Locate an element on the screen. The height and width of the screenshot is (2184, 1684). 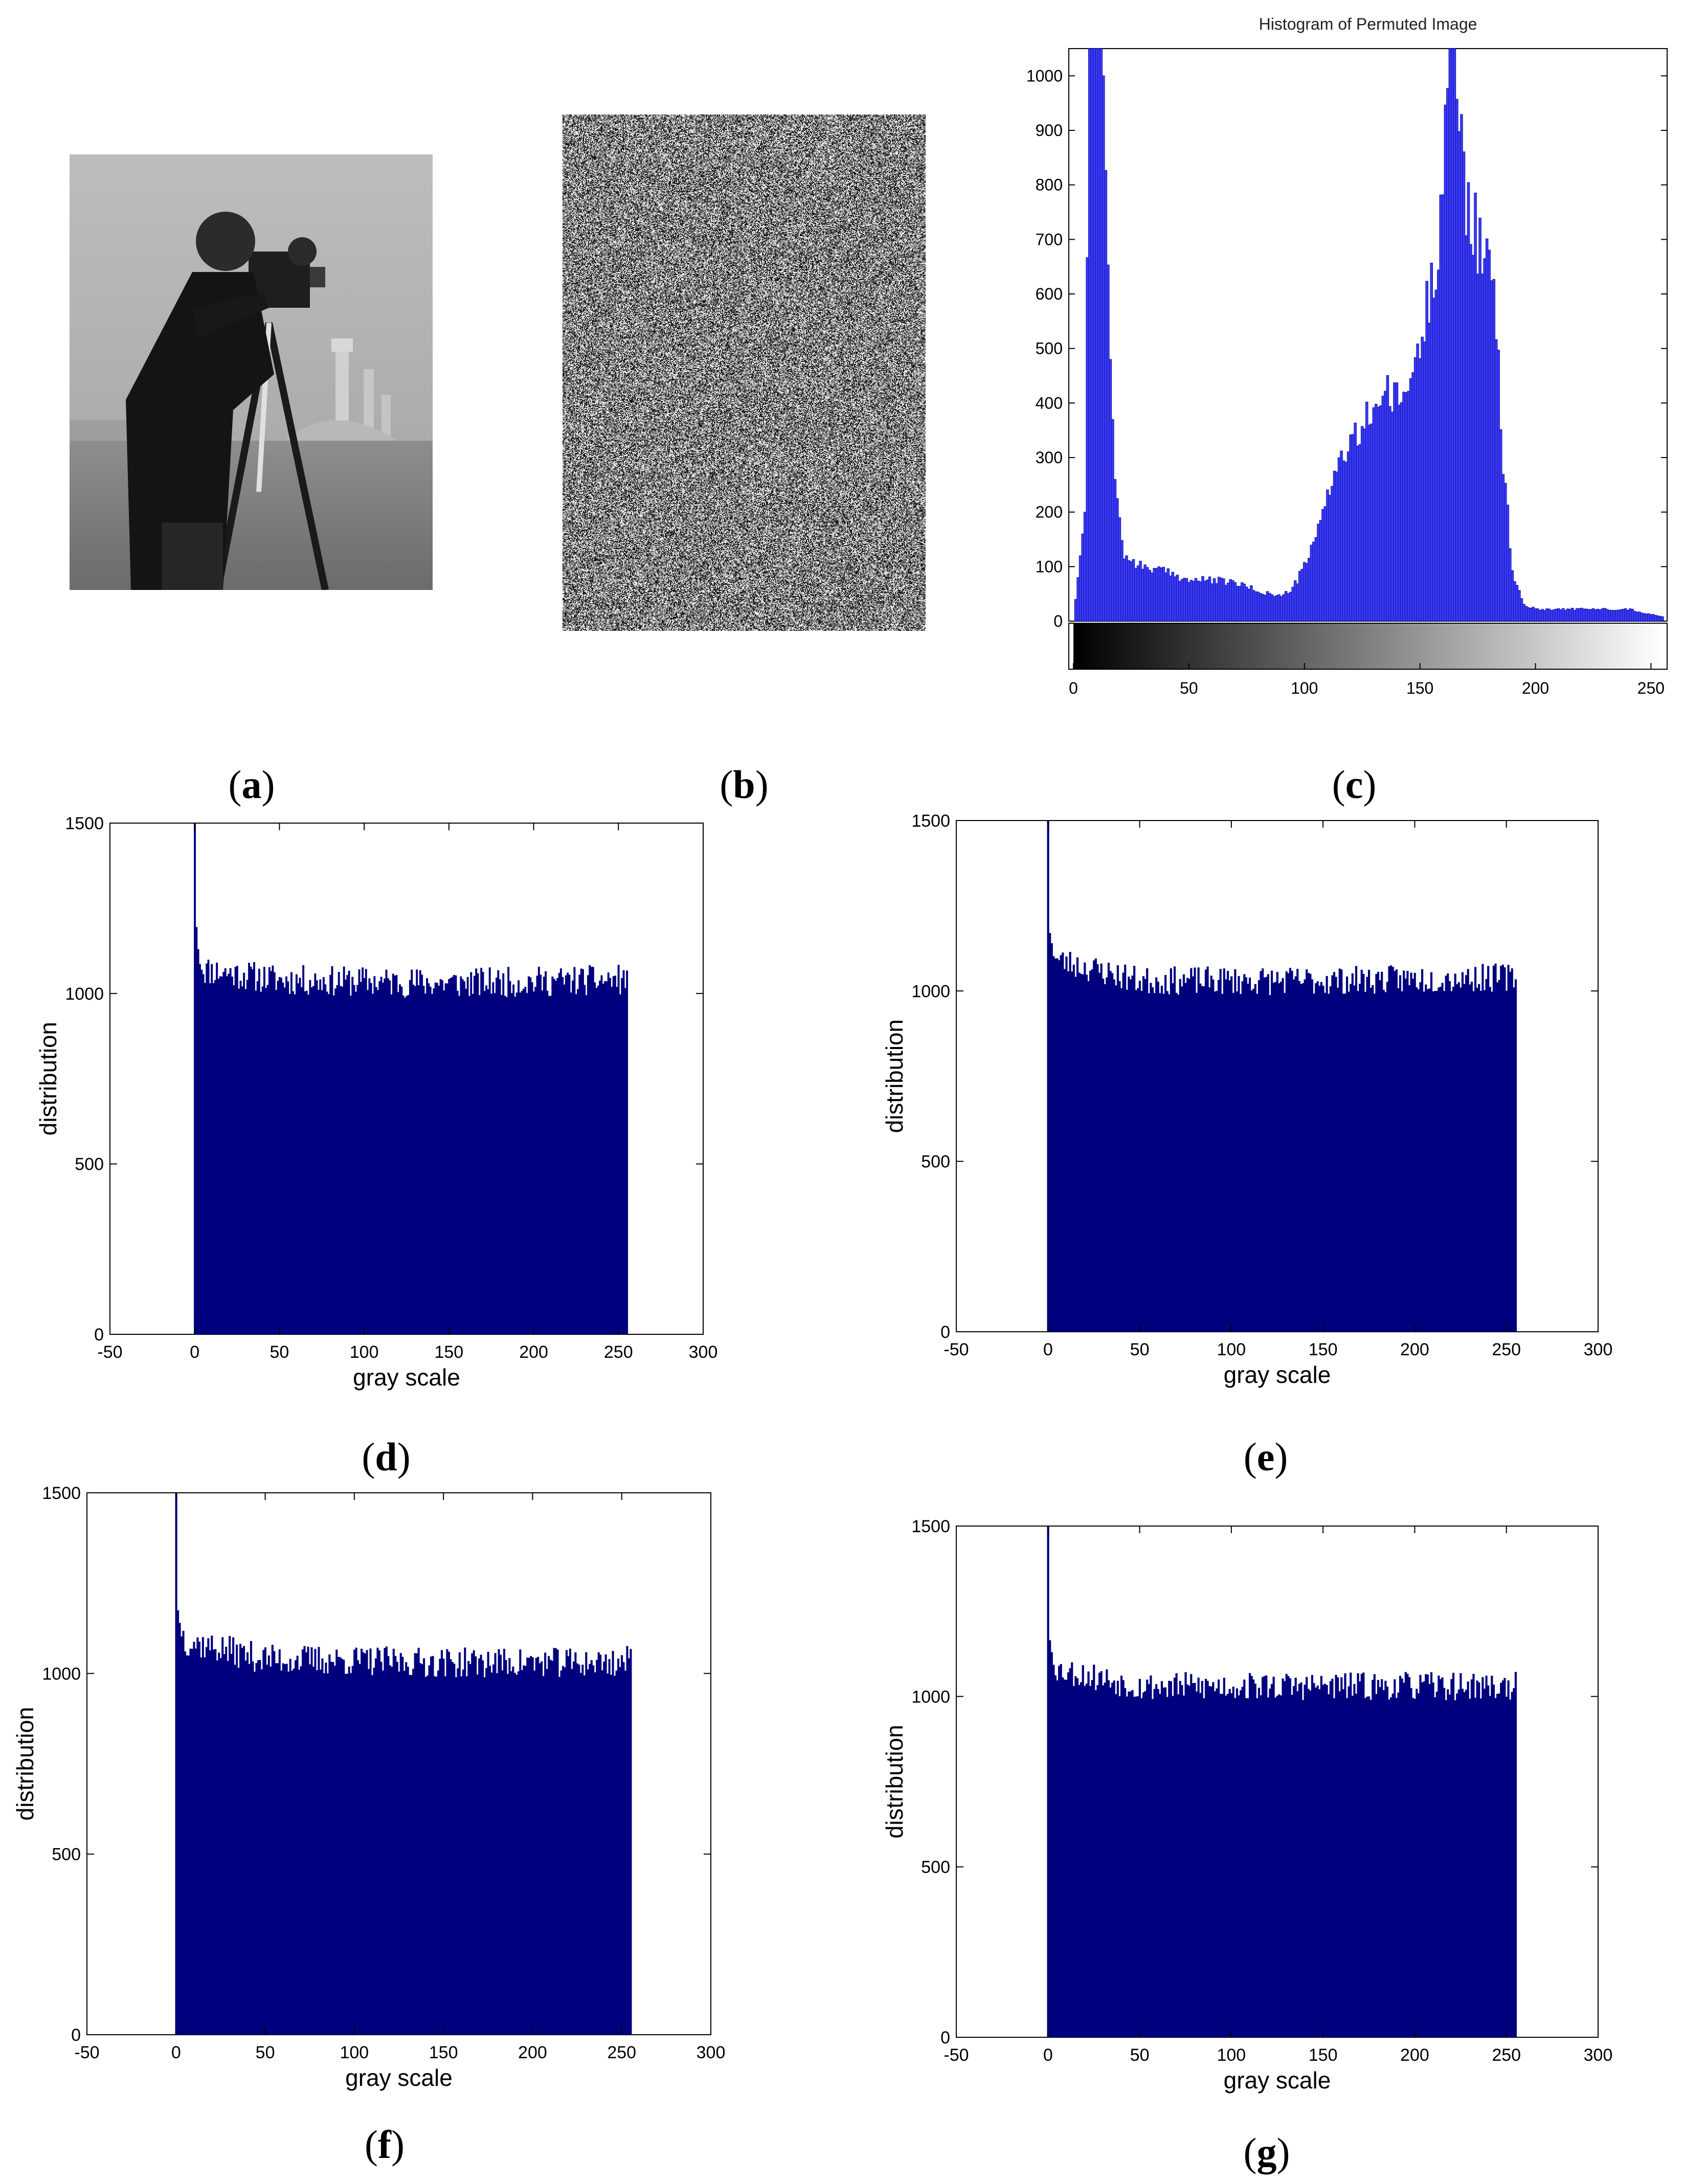
caption-g: (g) is located at coordinates (1266, 2152).